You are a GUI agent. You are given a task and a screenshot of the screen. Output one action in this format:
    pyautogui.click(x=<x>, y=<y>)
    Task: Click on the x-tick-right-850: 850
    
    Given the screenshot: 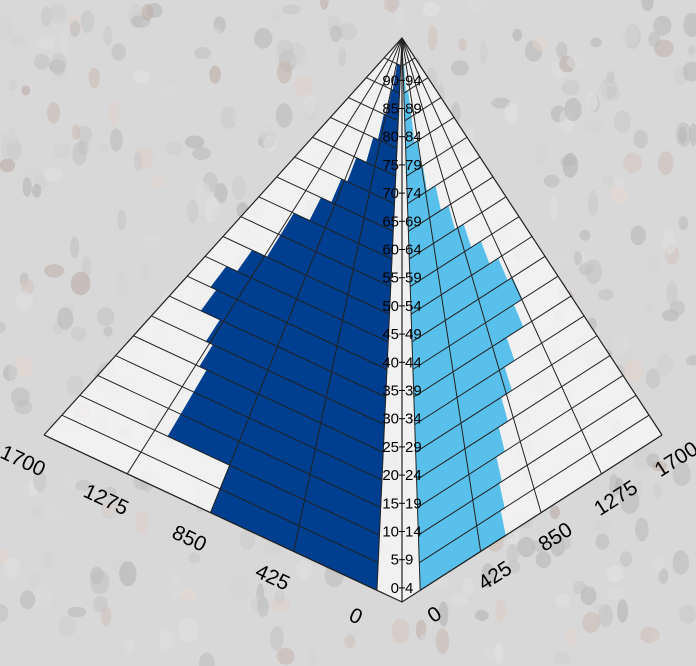 What is the action you would take?
    pyautogui.click(x=556, y=537)
    